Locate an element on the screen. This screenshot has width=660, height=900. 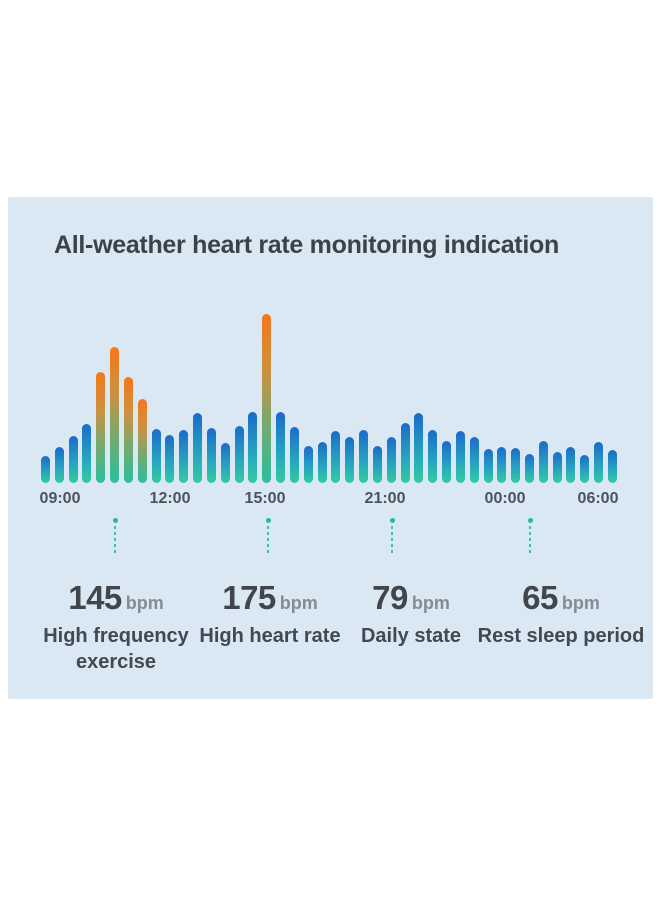
stat-daily-state: 79 bpm Daily state is located at coordinates (411, 614).